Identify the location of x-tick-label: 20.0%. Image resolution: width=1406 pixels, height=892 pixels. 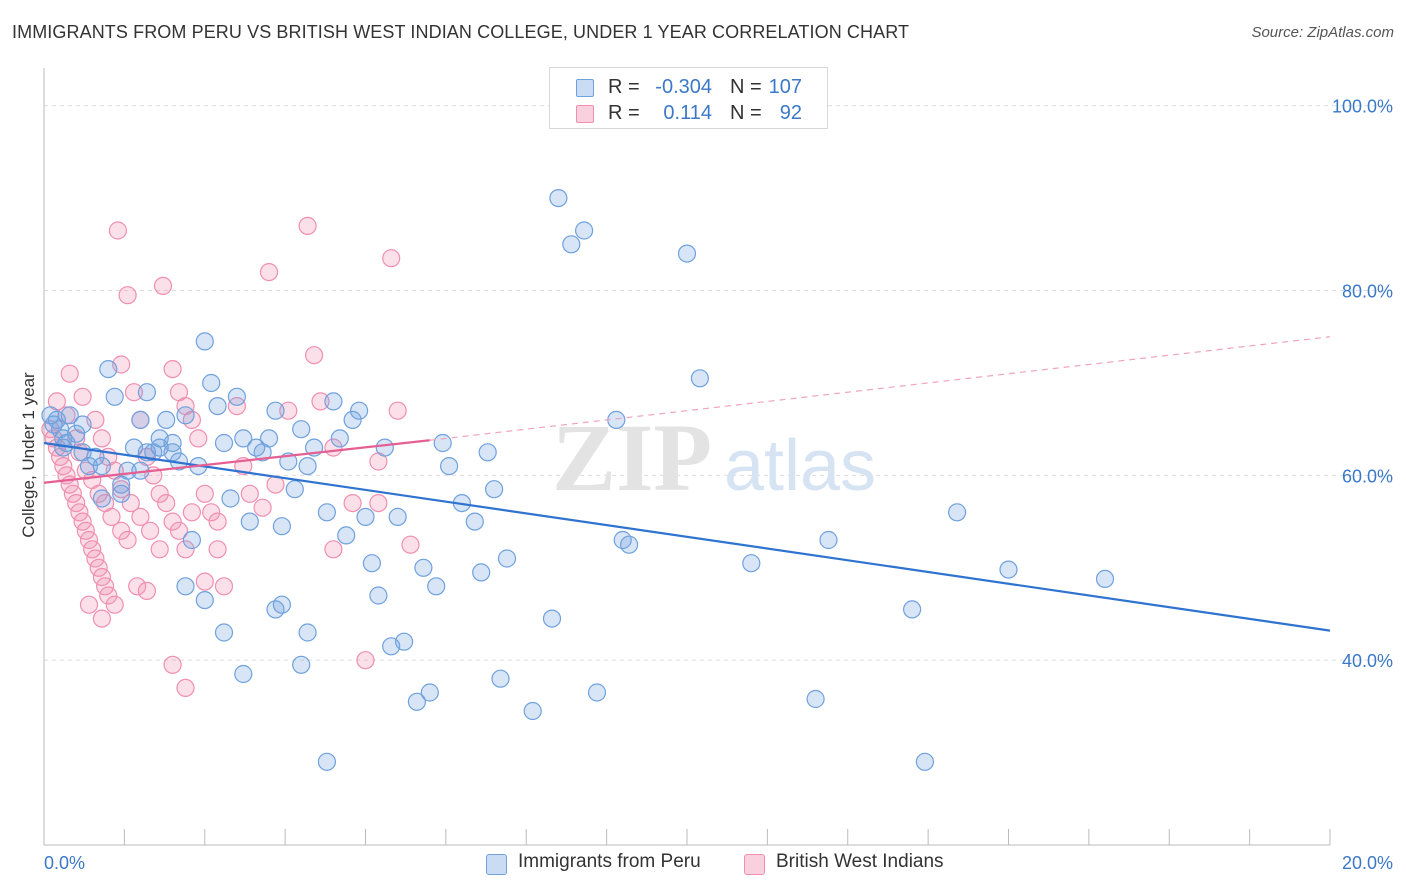
(1367, 863).